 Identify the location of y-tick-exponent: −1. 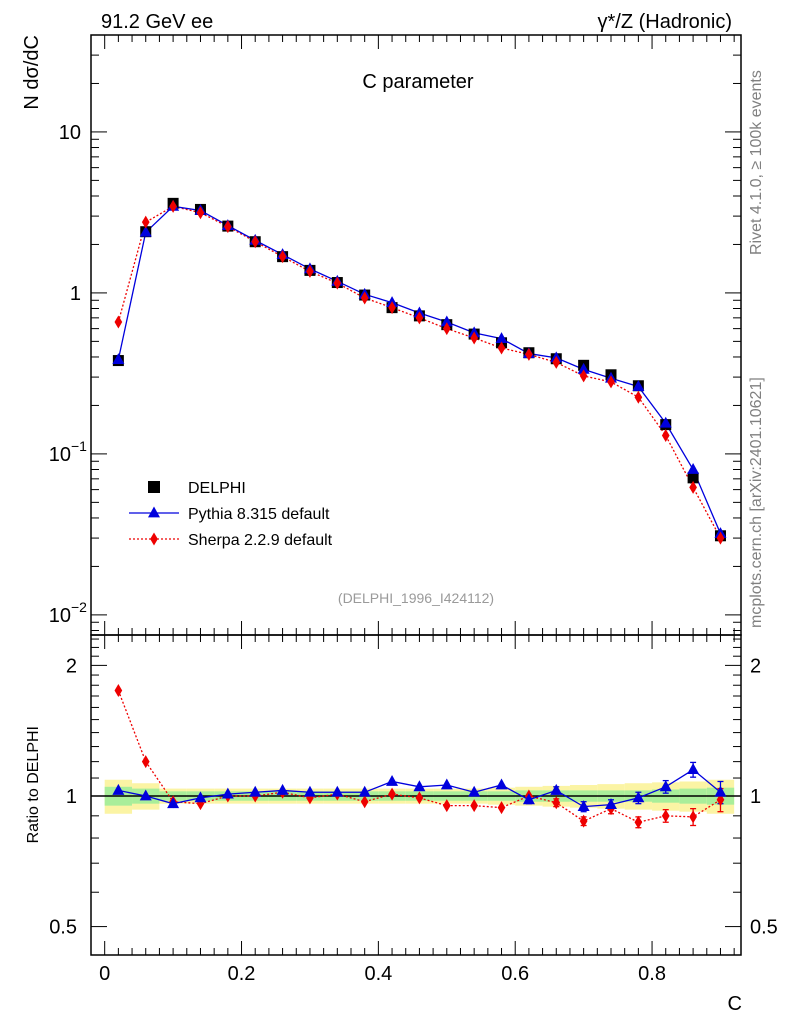
(79, 446).